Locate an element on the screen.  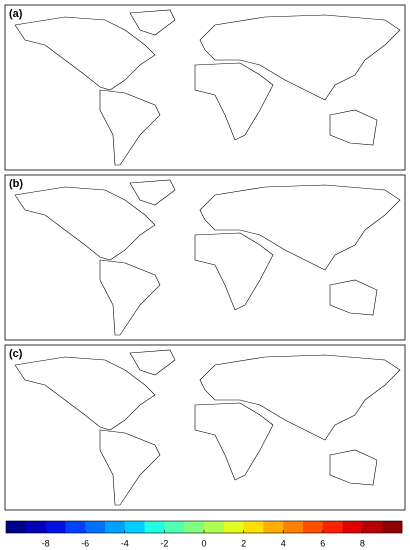
colorbar-tick-label: 2 is located at coordinates (243, 543).